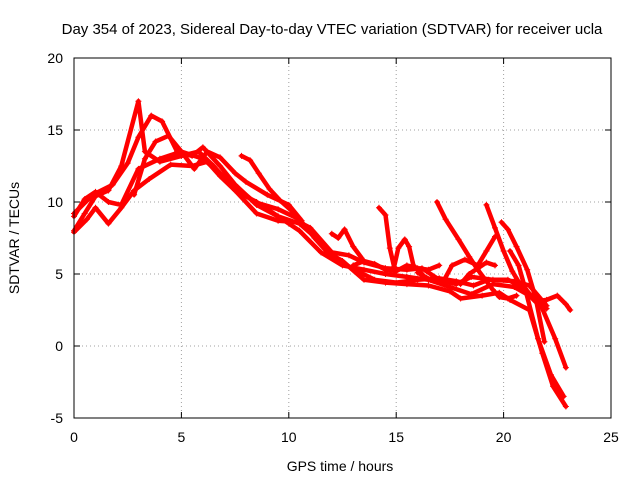  I want to click on track-6-markers, so click(267, 184).